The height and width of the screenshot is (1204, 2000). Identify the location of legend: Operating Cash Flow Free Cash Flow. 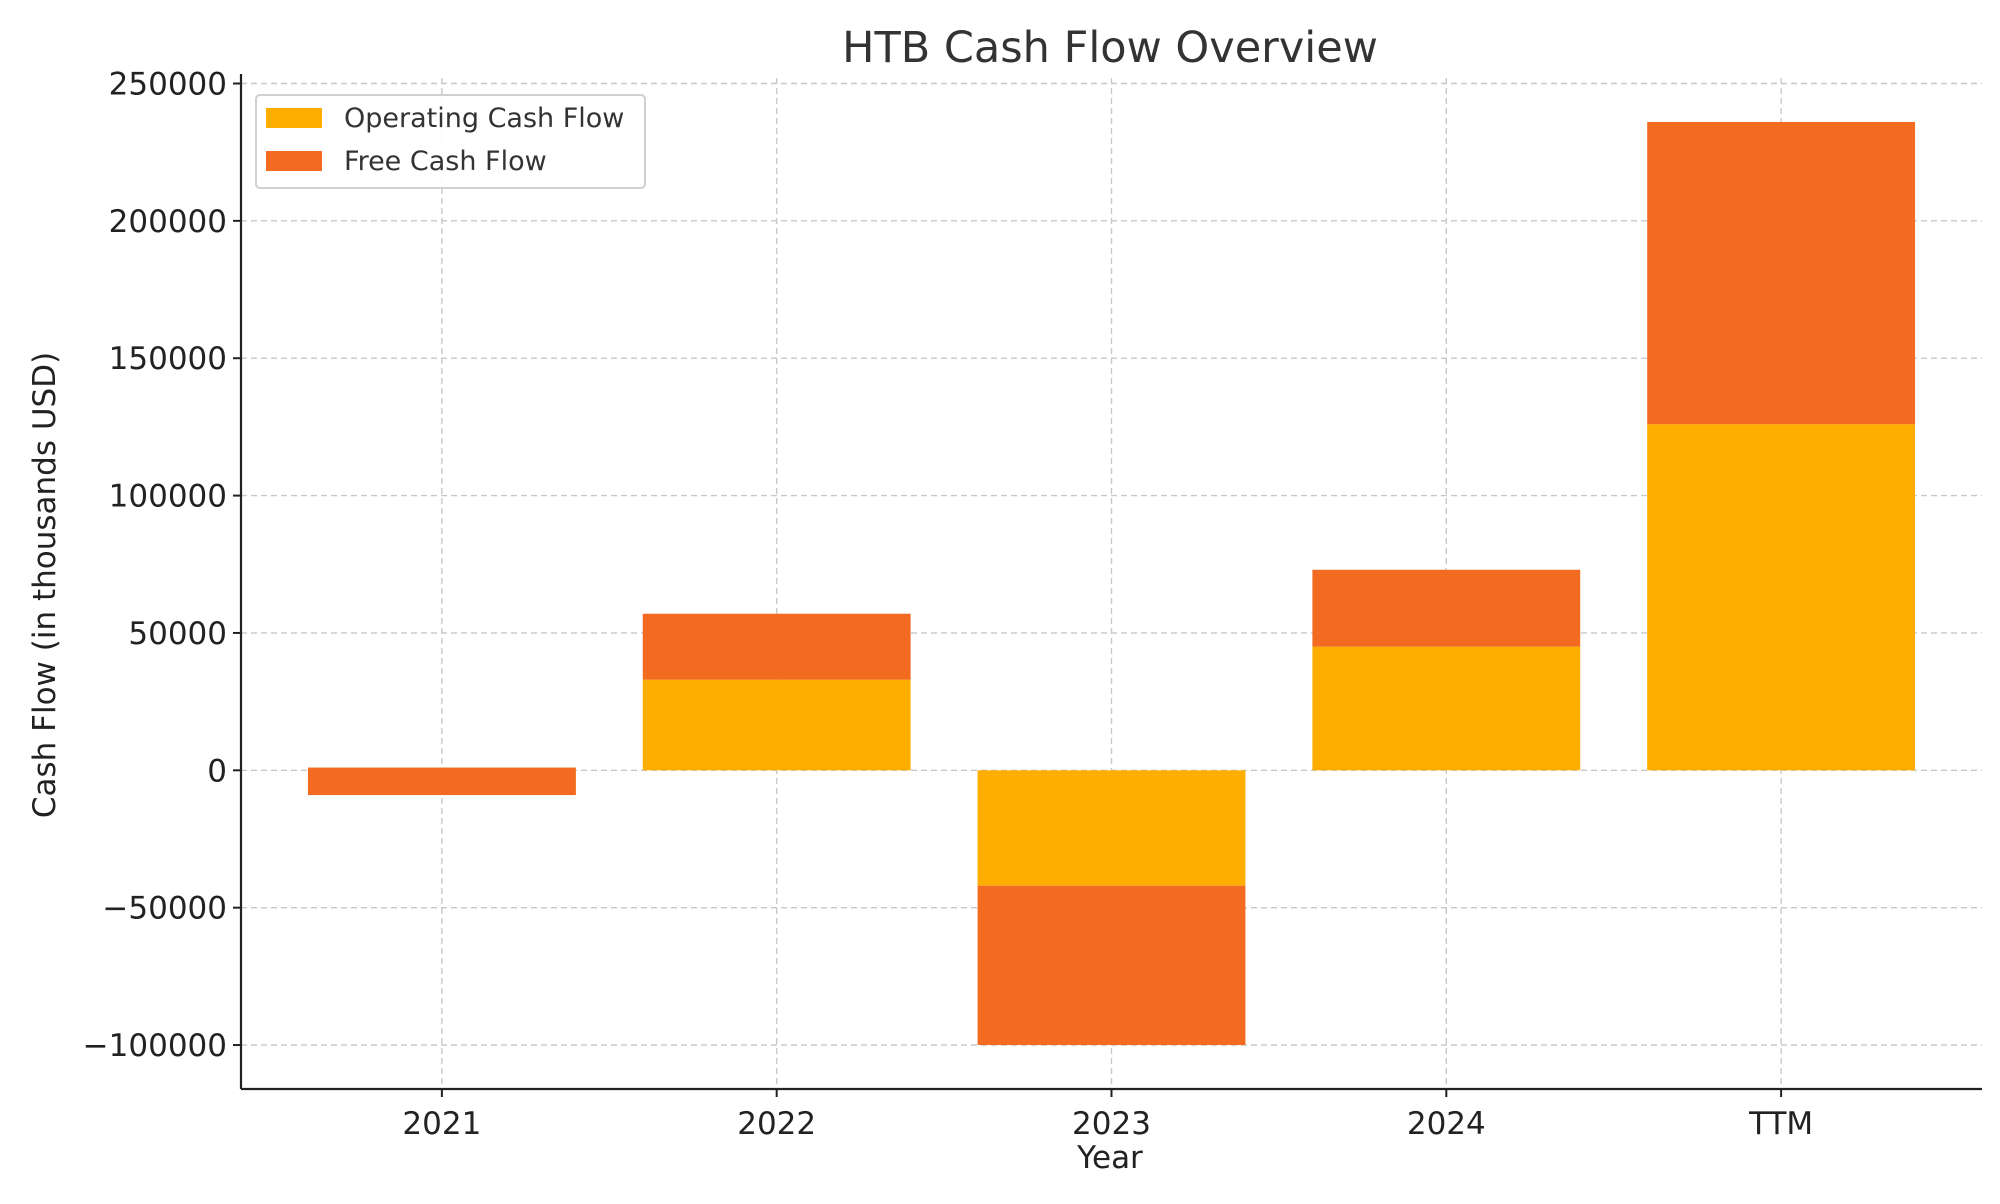
(450, 141).